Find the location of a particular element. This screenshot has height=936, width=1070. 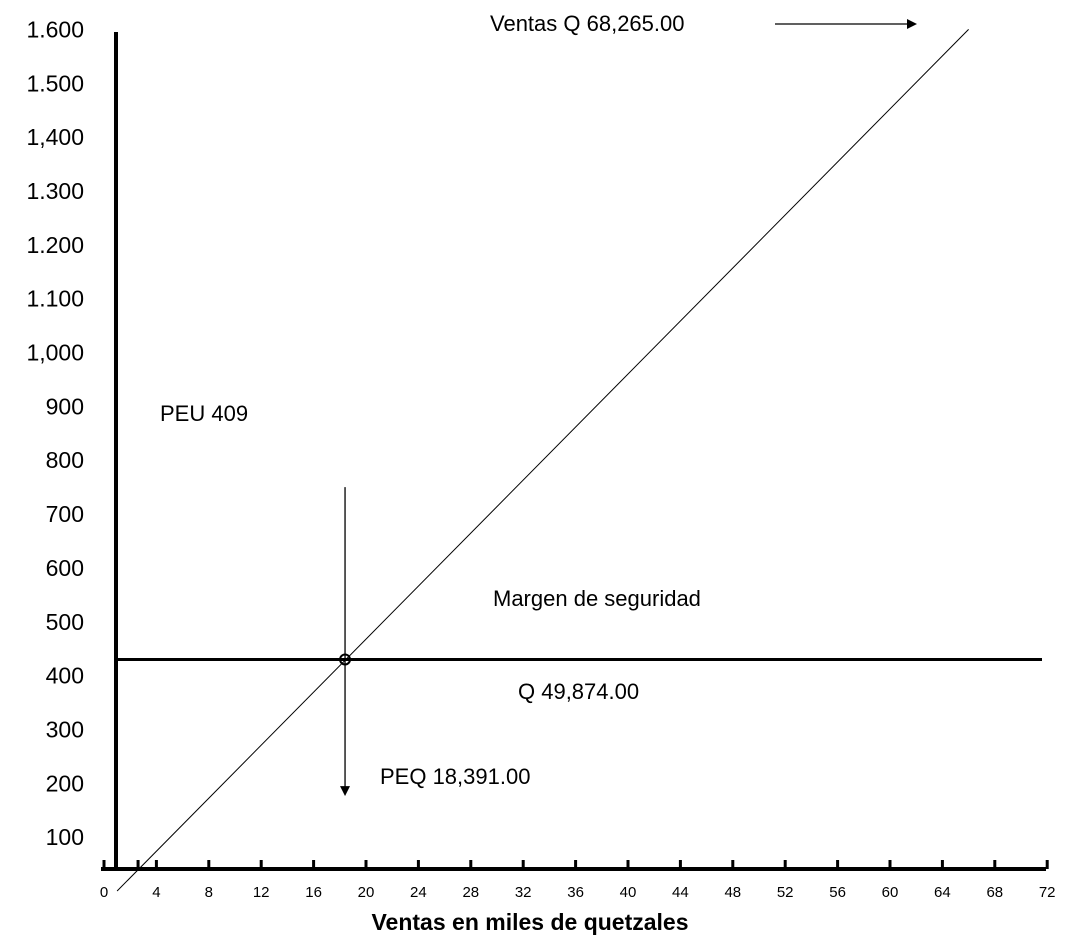

y-tick-label: 1,000 is located at coordinates (55, 353).